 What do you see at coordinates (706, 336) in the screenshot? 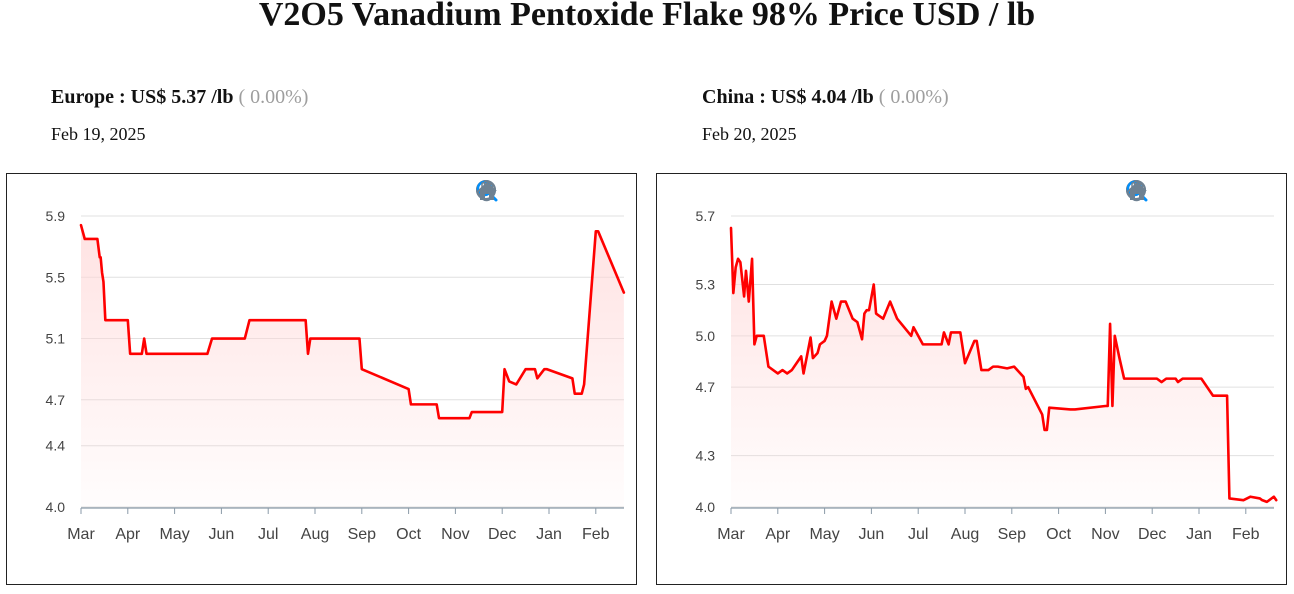
I see `y-tick-label: 5.0` at bounding box center [706, 336].